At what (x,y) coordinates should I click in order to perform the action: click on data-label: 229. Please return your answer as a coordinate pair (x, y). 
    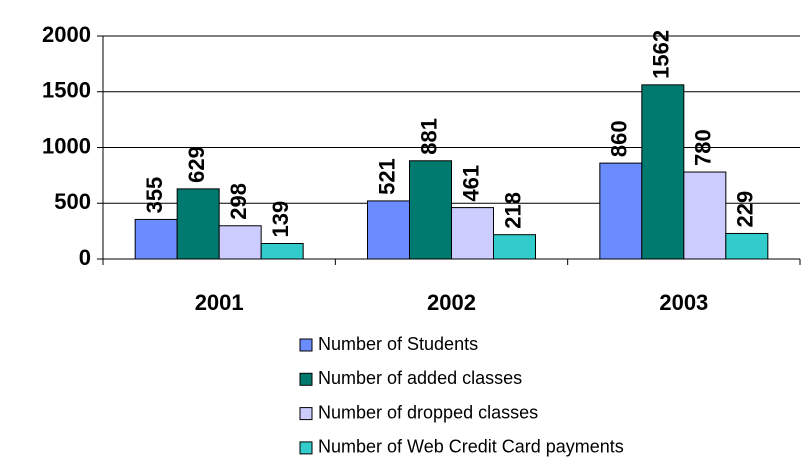
    Looking at the image, I should click on (745, 209).